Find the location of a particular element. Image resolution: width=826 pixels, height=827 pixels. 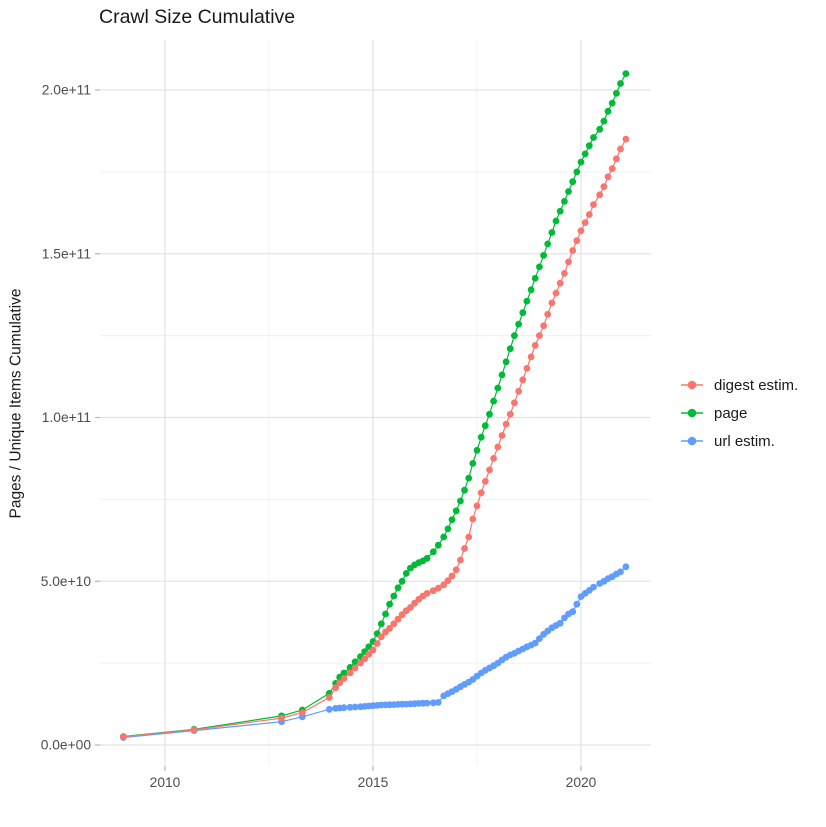

legend-item: page is located at coordinates (739, 413).